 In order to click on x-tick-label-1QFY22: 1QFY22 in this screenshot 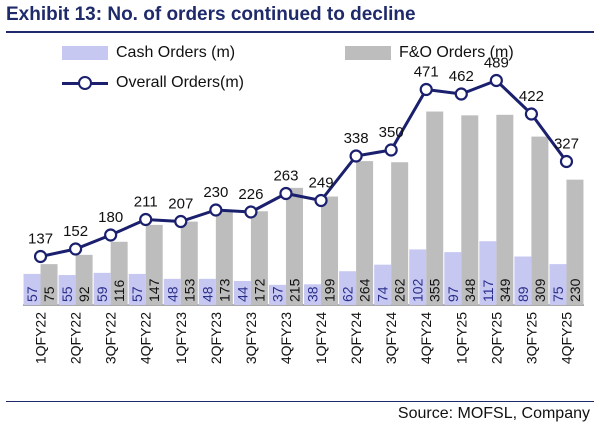, I will do `click(41, 338)`.